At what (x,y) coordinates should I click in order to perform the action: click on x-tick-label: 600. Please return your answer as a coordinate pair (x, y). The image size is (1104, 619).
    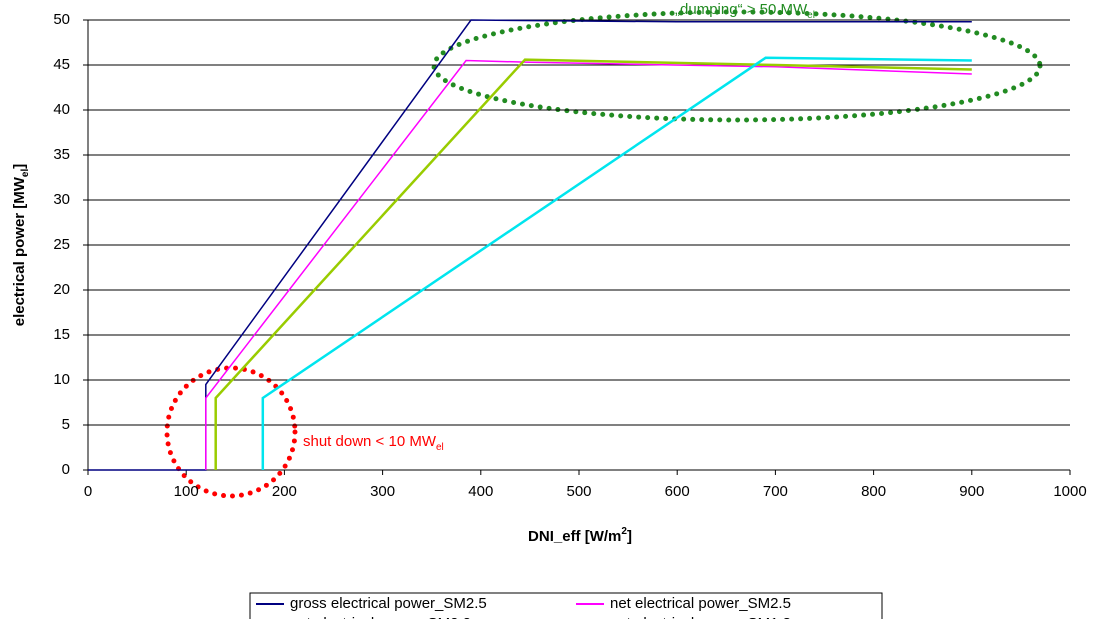
    Looking at the image, I should click on (677, 491).